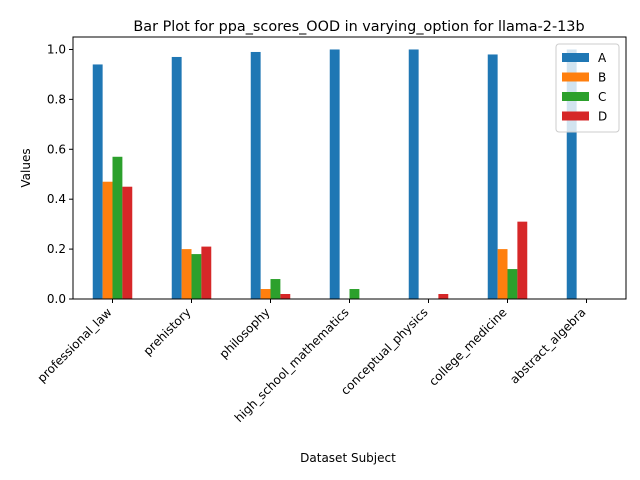 The height and width of the screenshot is (480, 640). I want to click on bar-D-prehistory, so click(206, 272).